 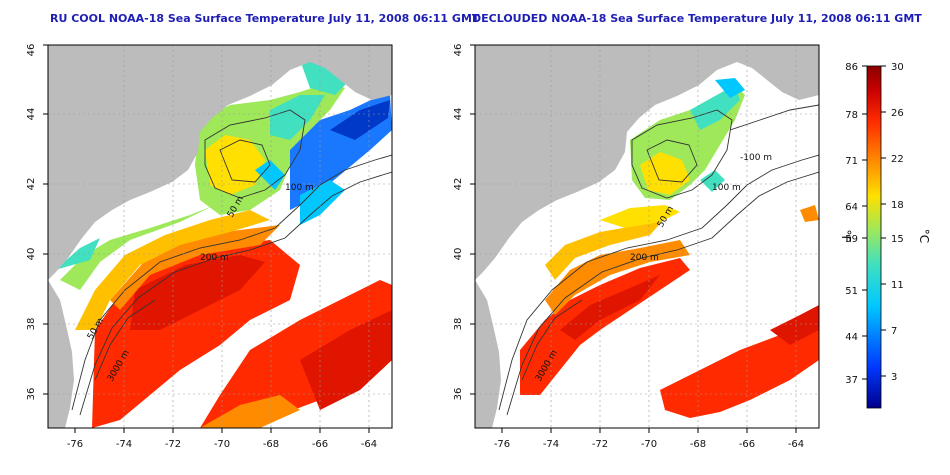 What do you see at coordinates (897, 285) in the screenshot?
I see `celsius-tick: 11` at bounding box center [897, 285].